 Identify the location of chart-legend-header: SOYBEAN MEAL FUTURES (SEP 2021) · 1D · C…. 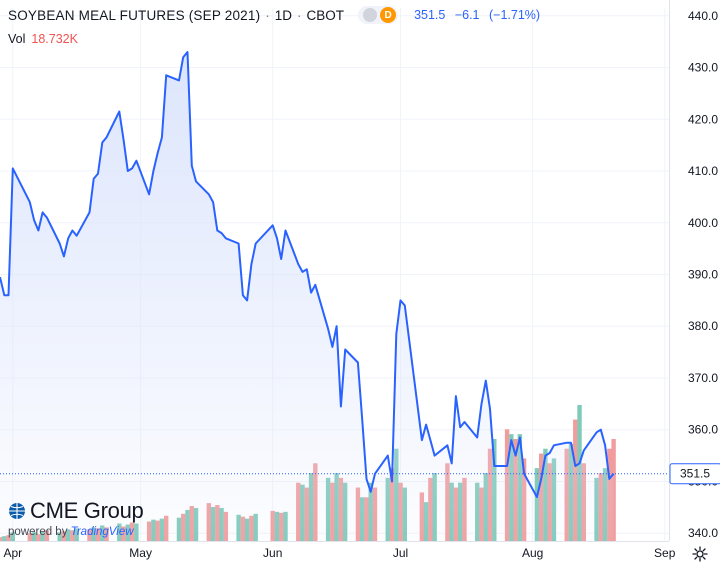
(277, 15).